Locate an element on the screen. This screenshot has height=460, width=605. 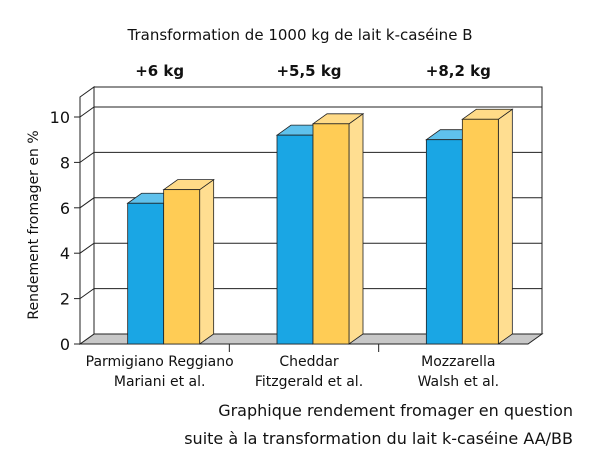
x-tick-source: Fitzgerald et al. is located at coordinates (309, 382).